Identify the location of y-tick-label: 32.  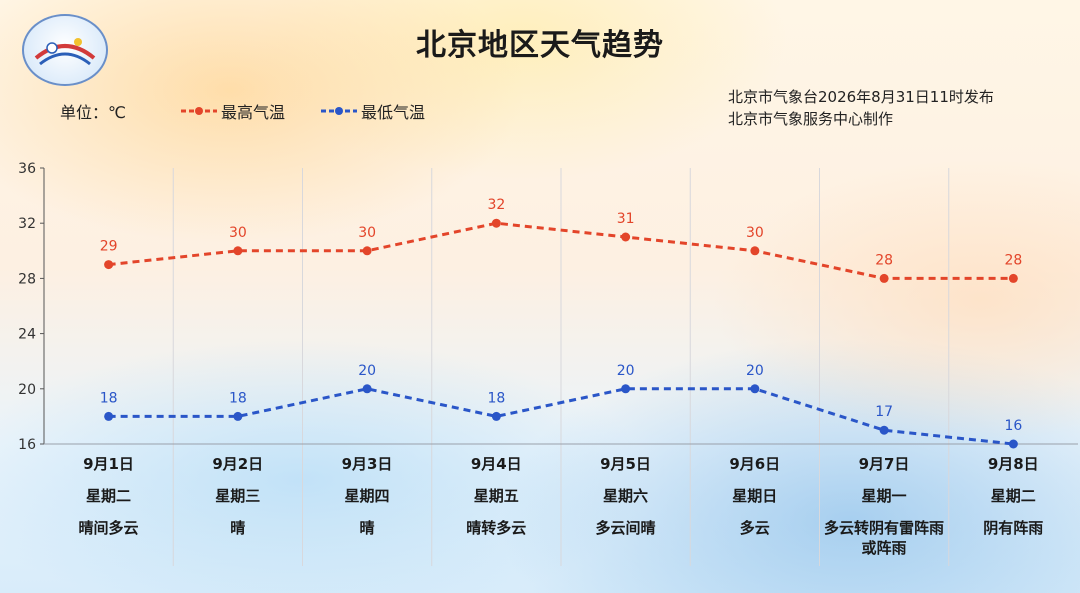
(27, 224).